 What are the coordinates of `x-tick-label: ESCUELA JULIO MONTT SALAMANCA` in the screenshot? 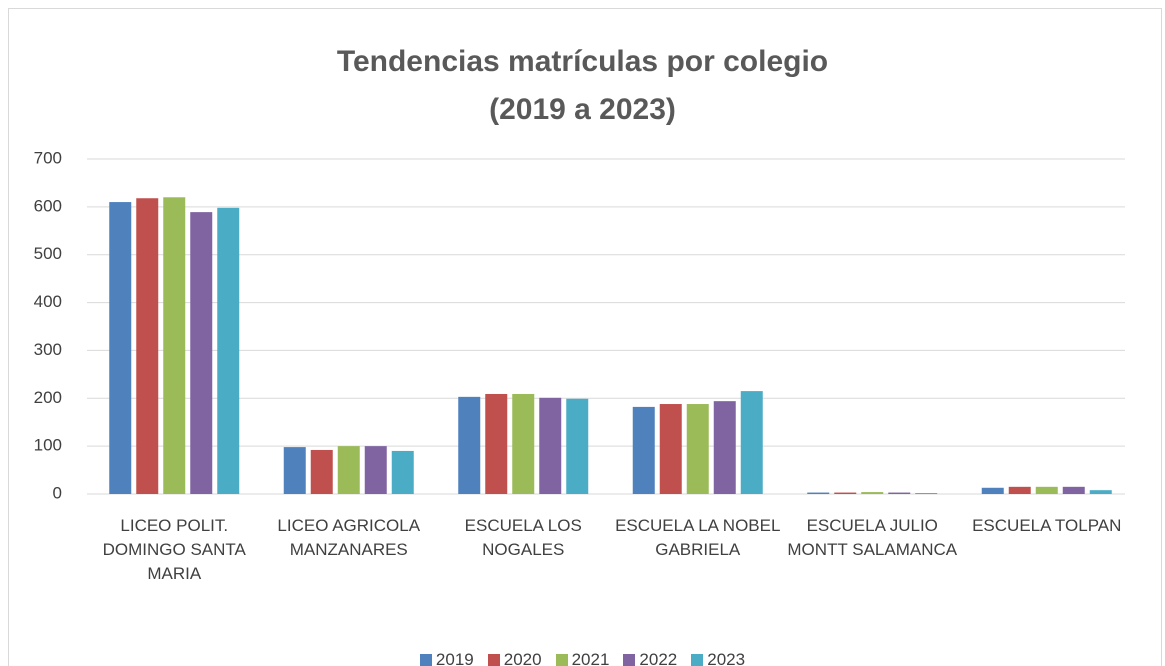 It's located at (872, 537).